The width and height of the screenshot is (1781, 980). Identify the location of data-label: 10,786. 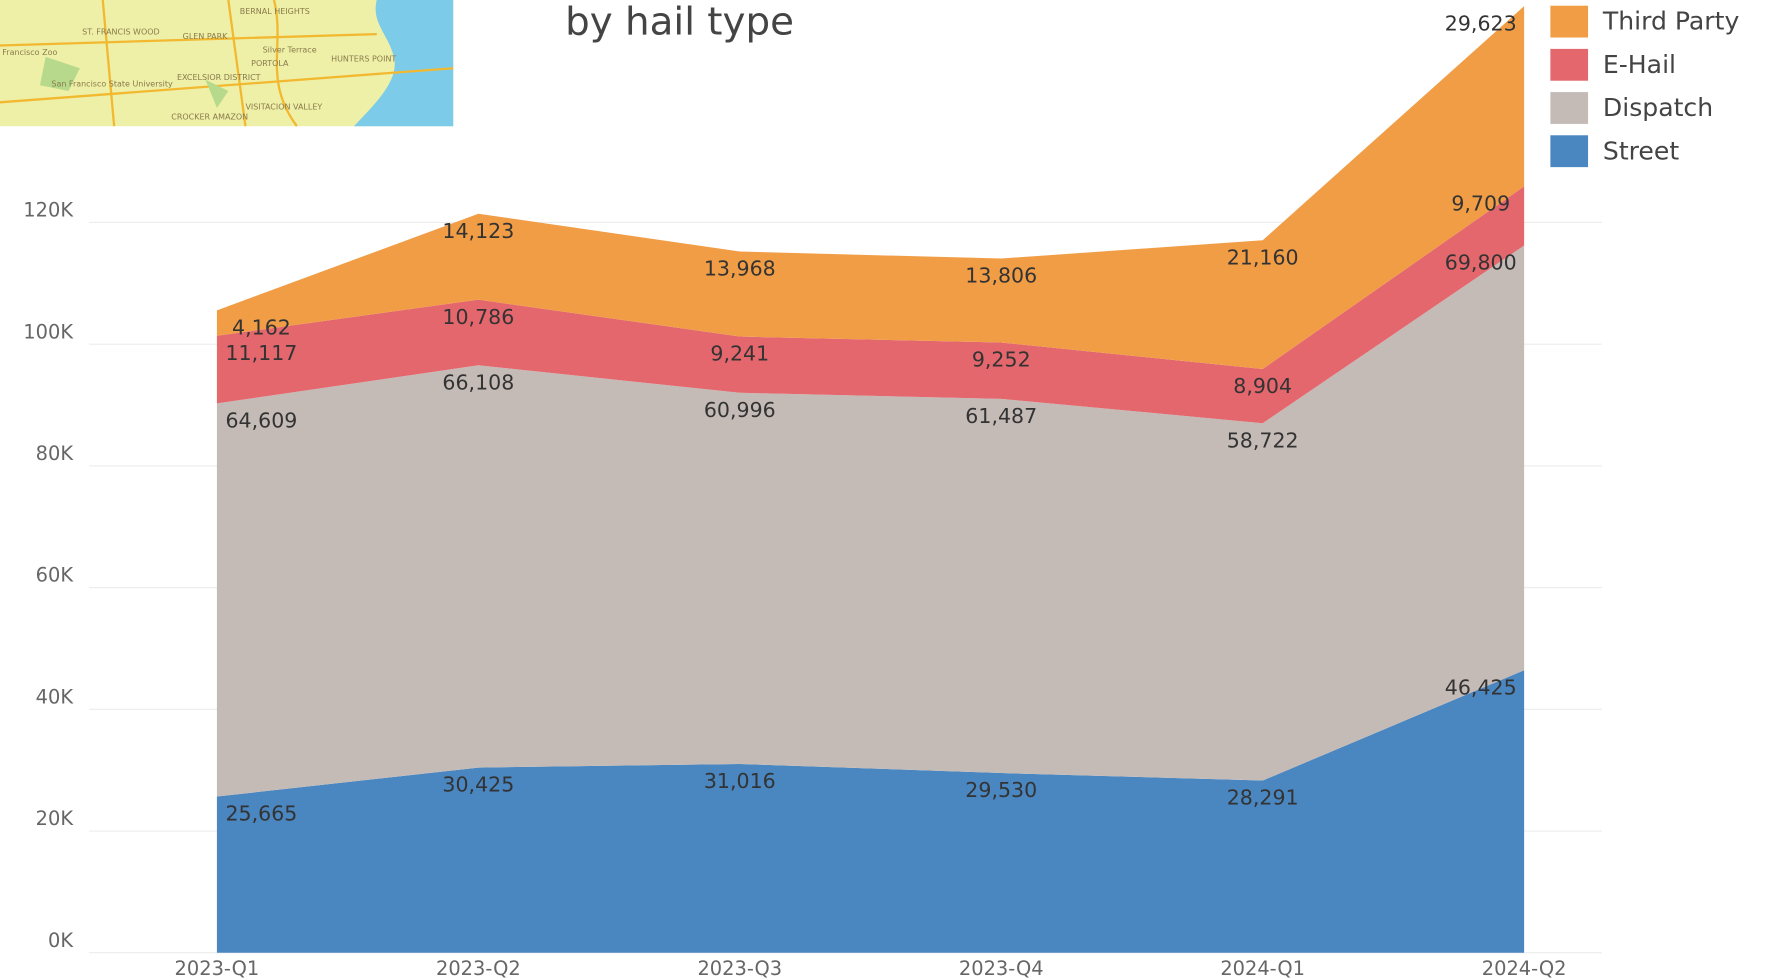
(478, 317).